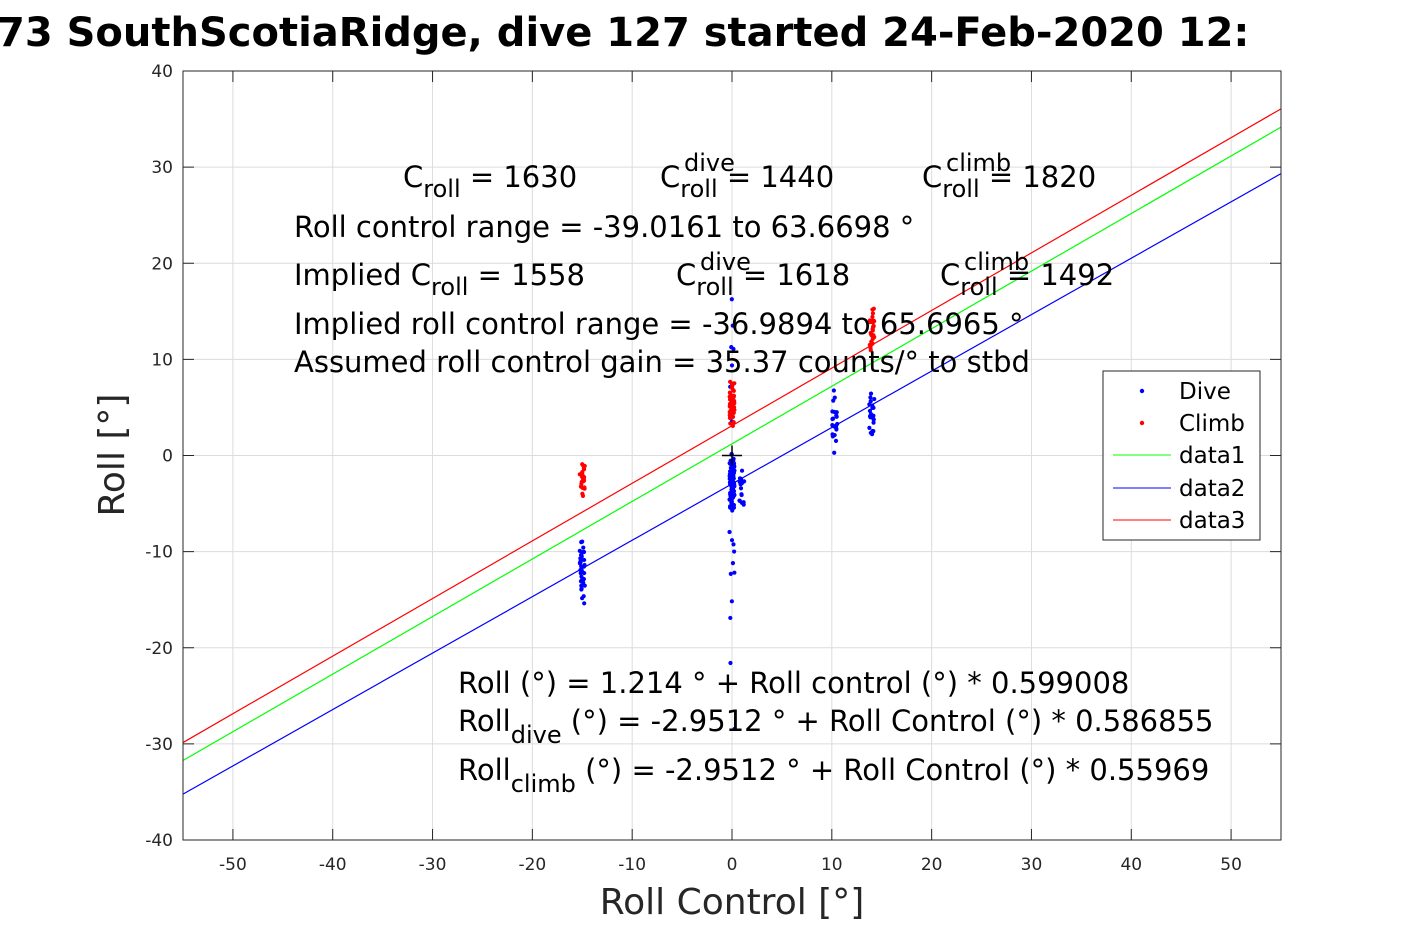  What do you see at coordinates (1205, 392) in the screenshot?
I see `legend-label-dive: Dive` at bounding box center [1205, 392].